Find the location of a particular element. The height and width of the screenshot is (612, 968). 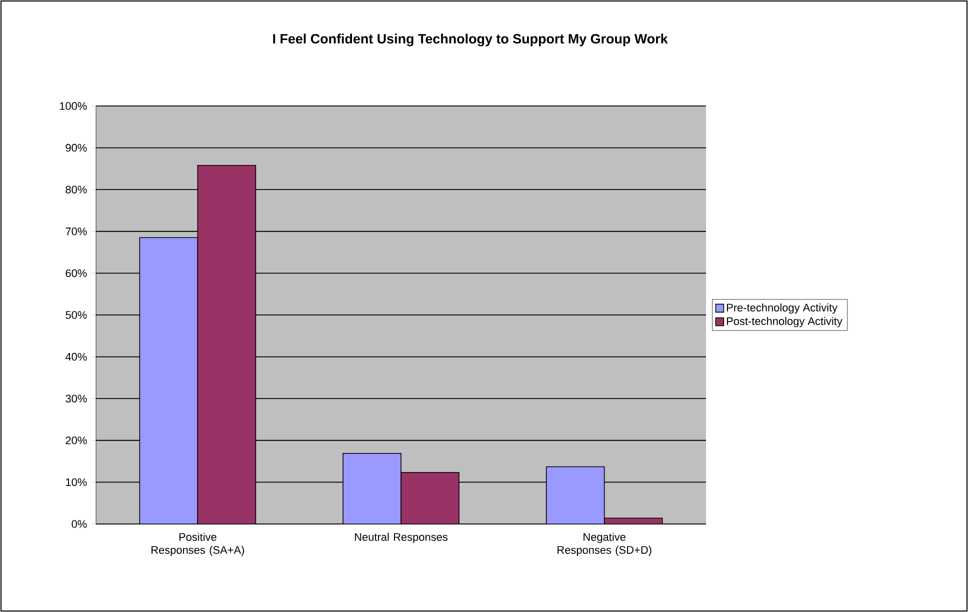

y-tick-label: 50% is located at coordinates (76, 315).